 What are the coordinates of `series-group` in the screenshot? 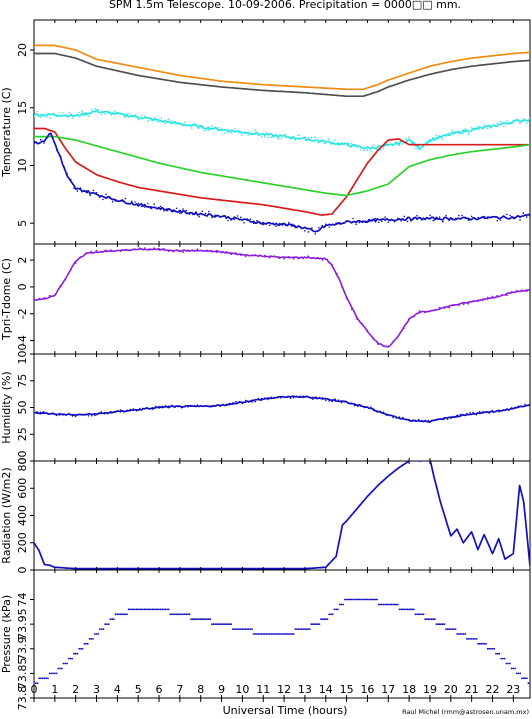 It's located at (282, 297).